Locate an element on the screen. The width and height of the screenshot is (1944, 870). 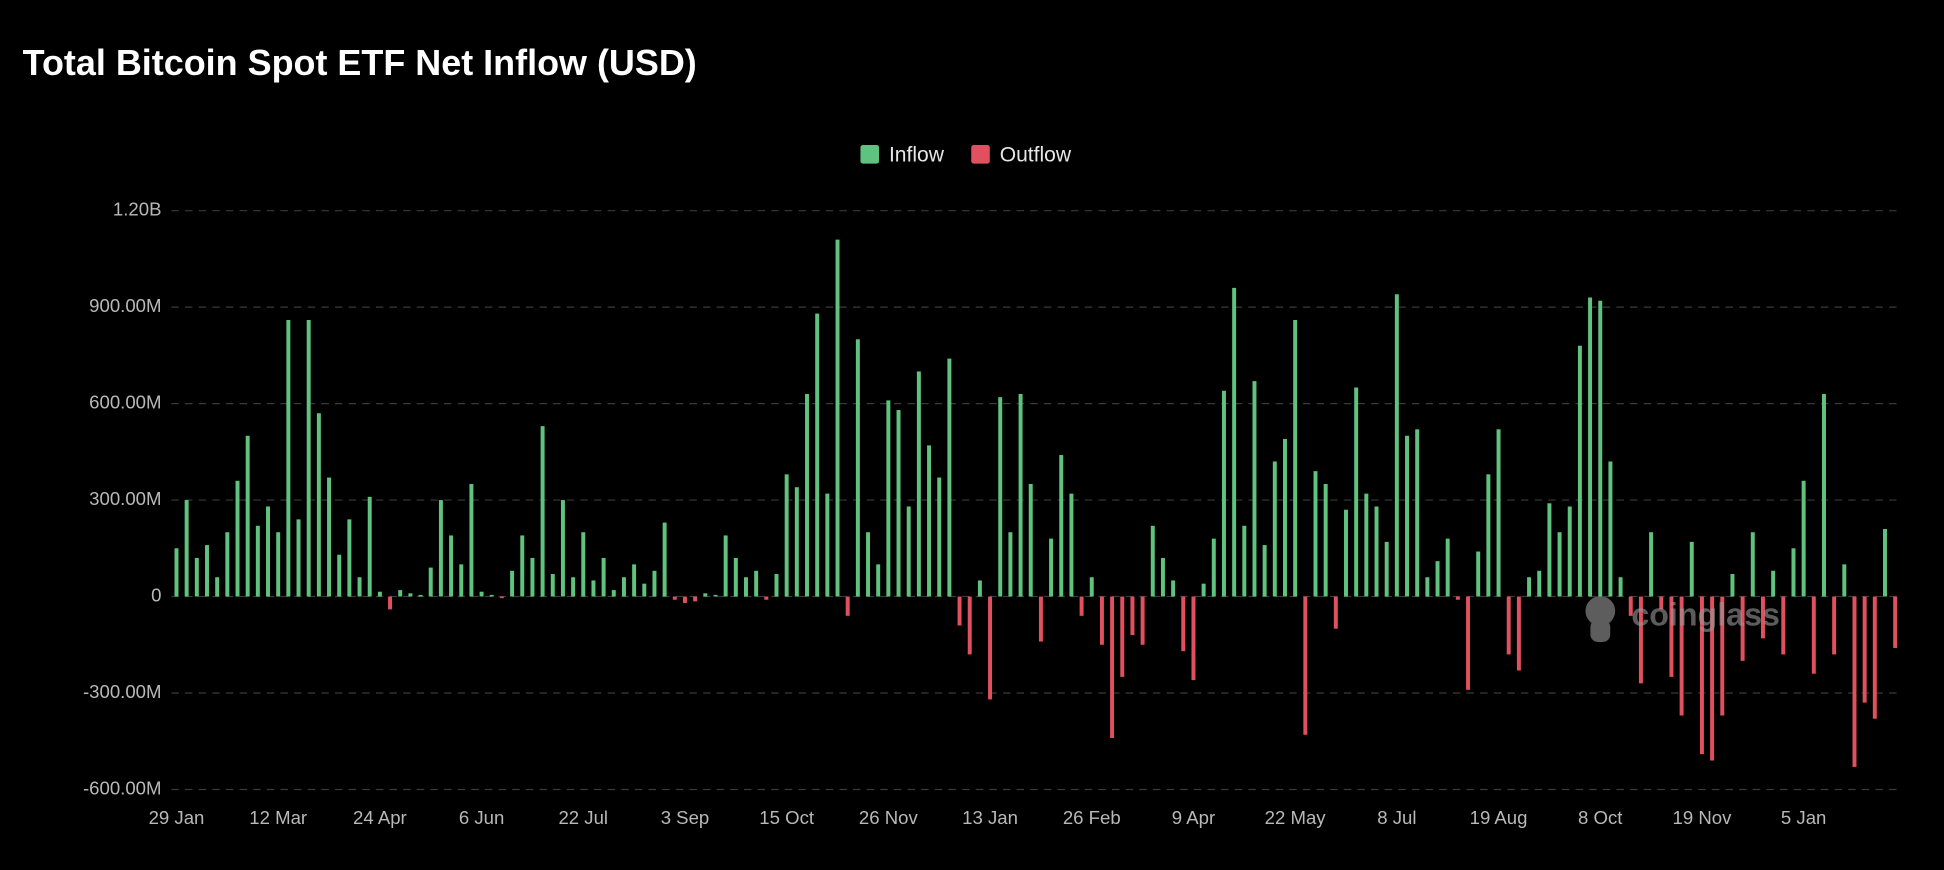
x-tick-label: 26 Feb is located at coordinates (1092, 817).